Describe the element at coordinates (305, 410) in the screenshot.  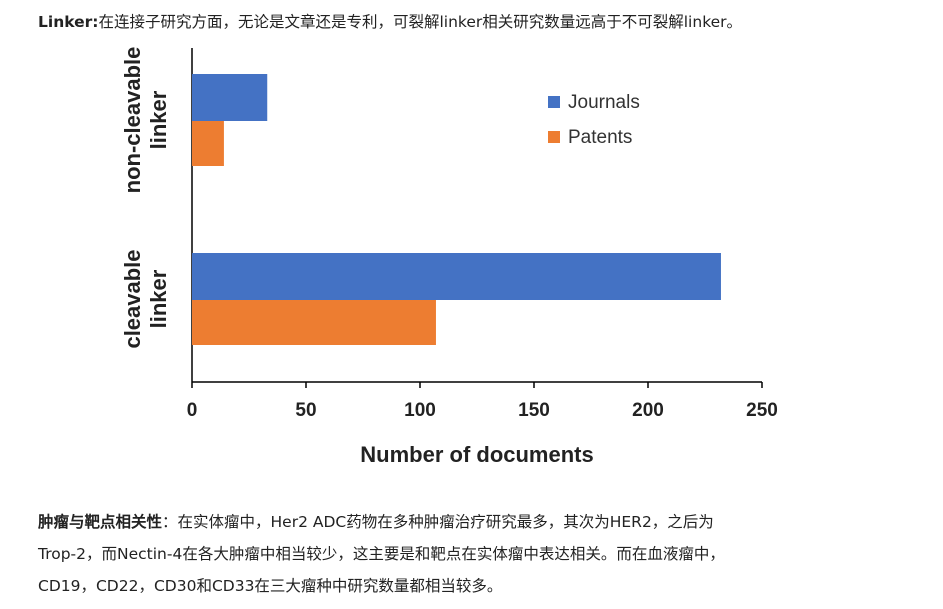
I see `x-tick-label: 50` at that location.